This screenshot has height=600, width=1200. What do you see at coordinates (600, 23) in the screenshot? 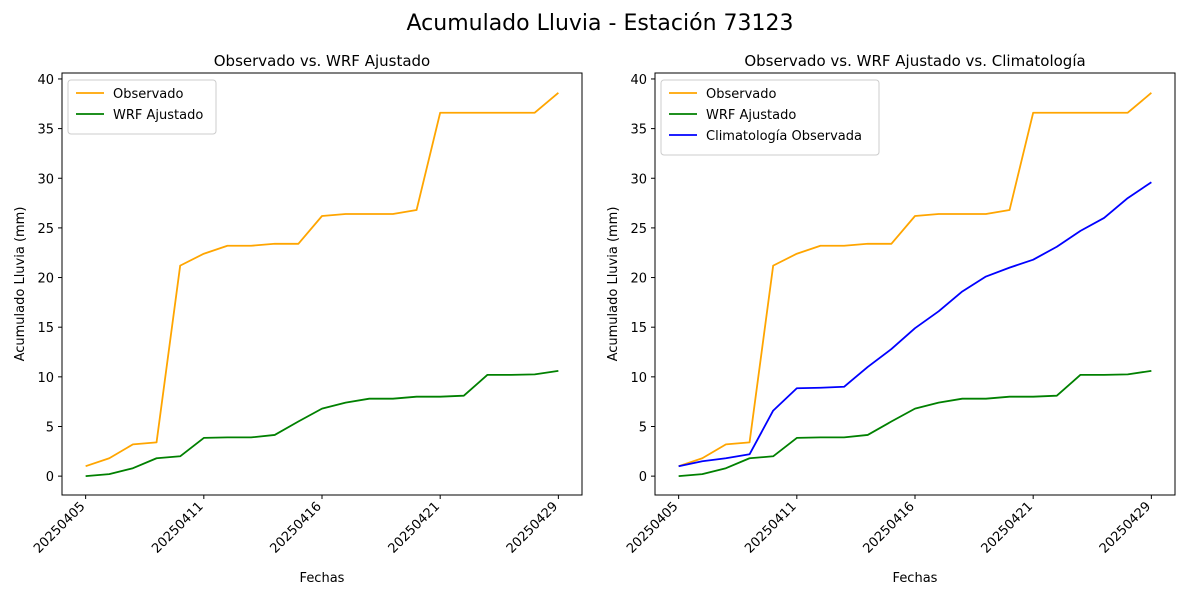
I see `figure-suptitle: Acumulado Lluvia - Estación 73123` at bounding box center [600, 23].